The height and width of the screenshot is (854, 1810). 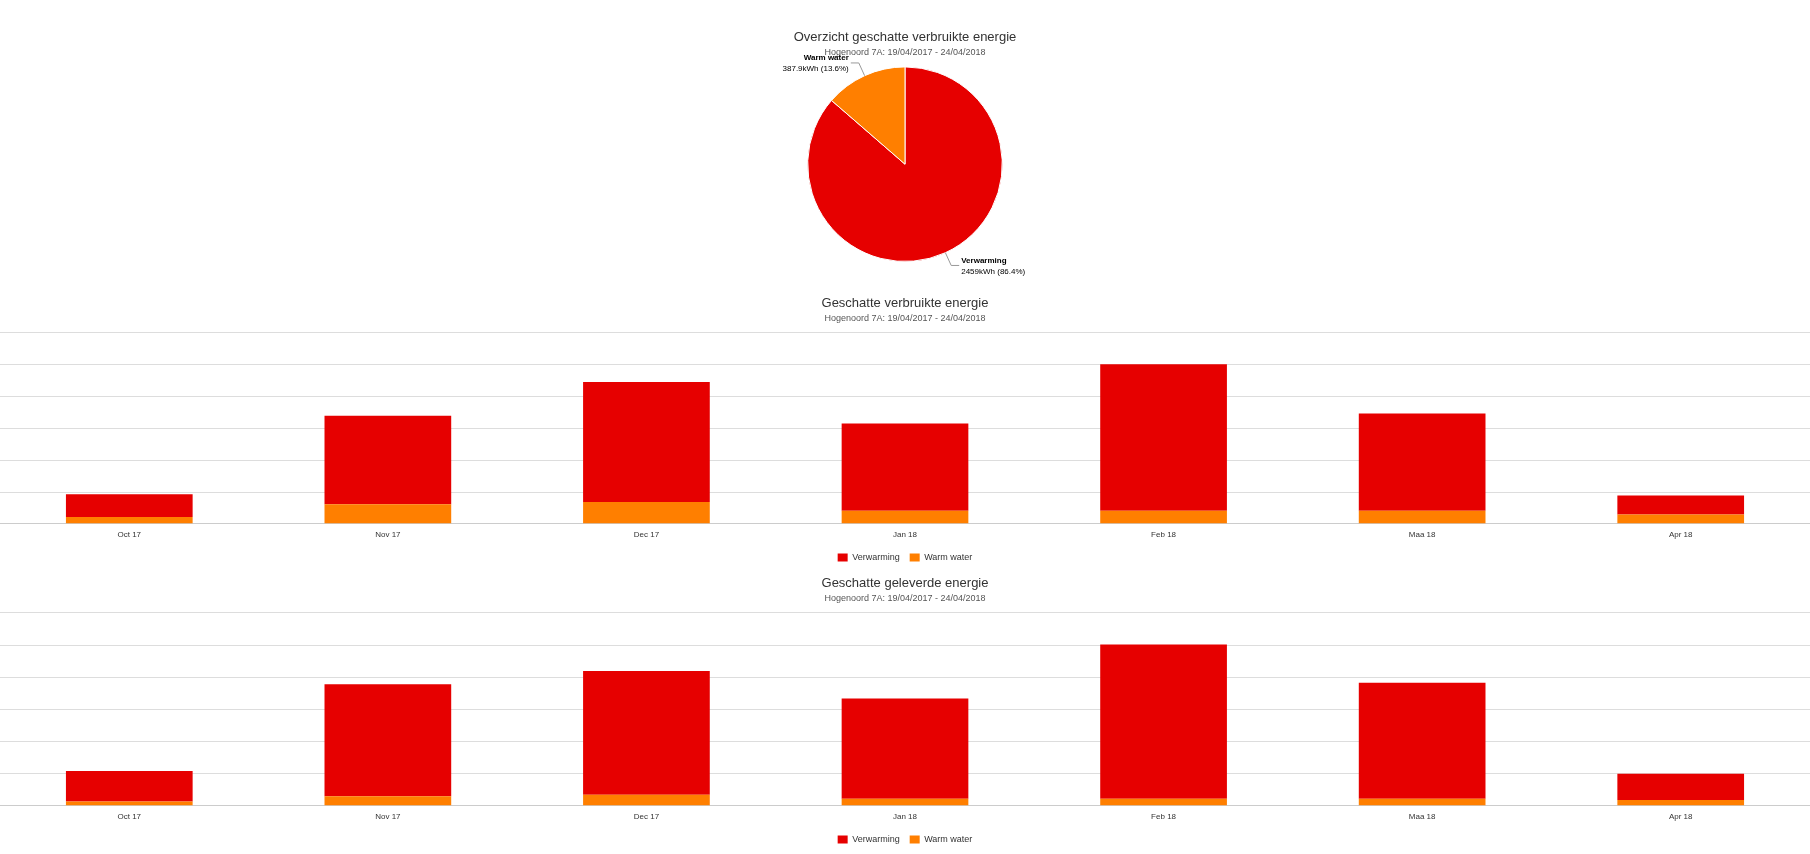 I want to click on data-label: 2459kWh (86.4%), so click(x=993, y=271).